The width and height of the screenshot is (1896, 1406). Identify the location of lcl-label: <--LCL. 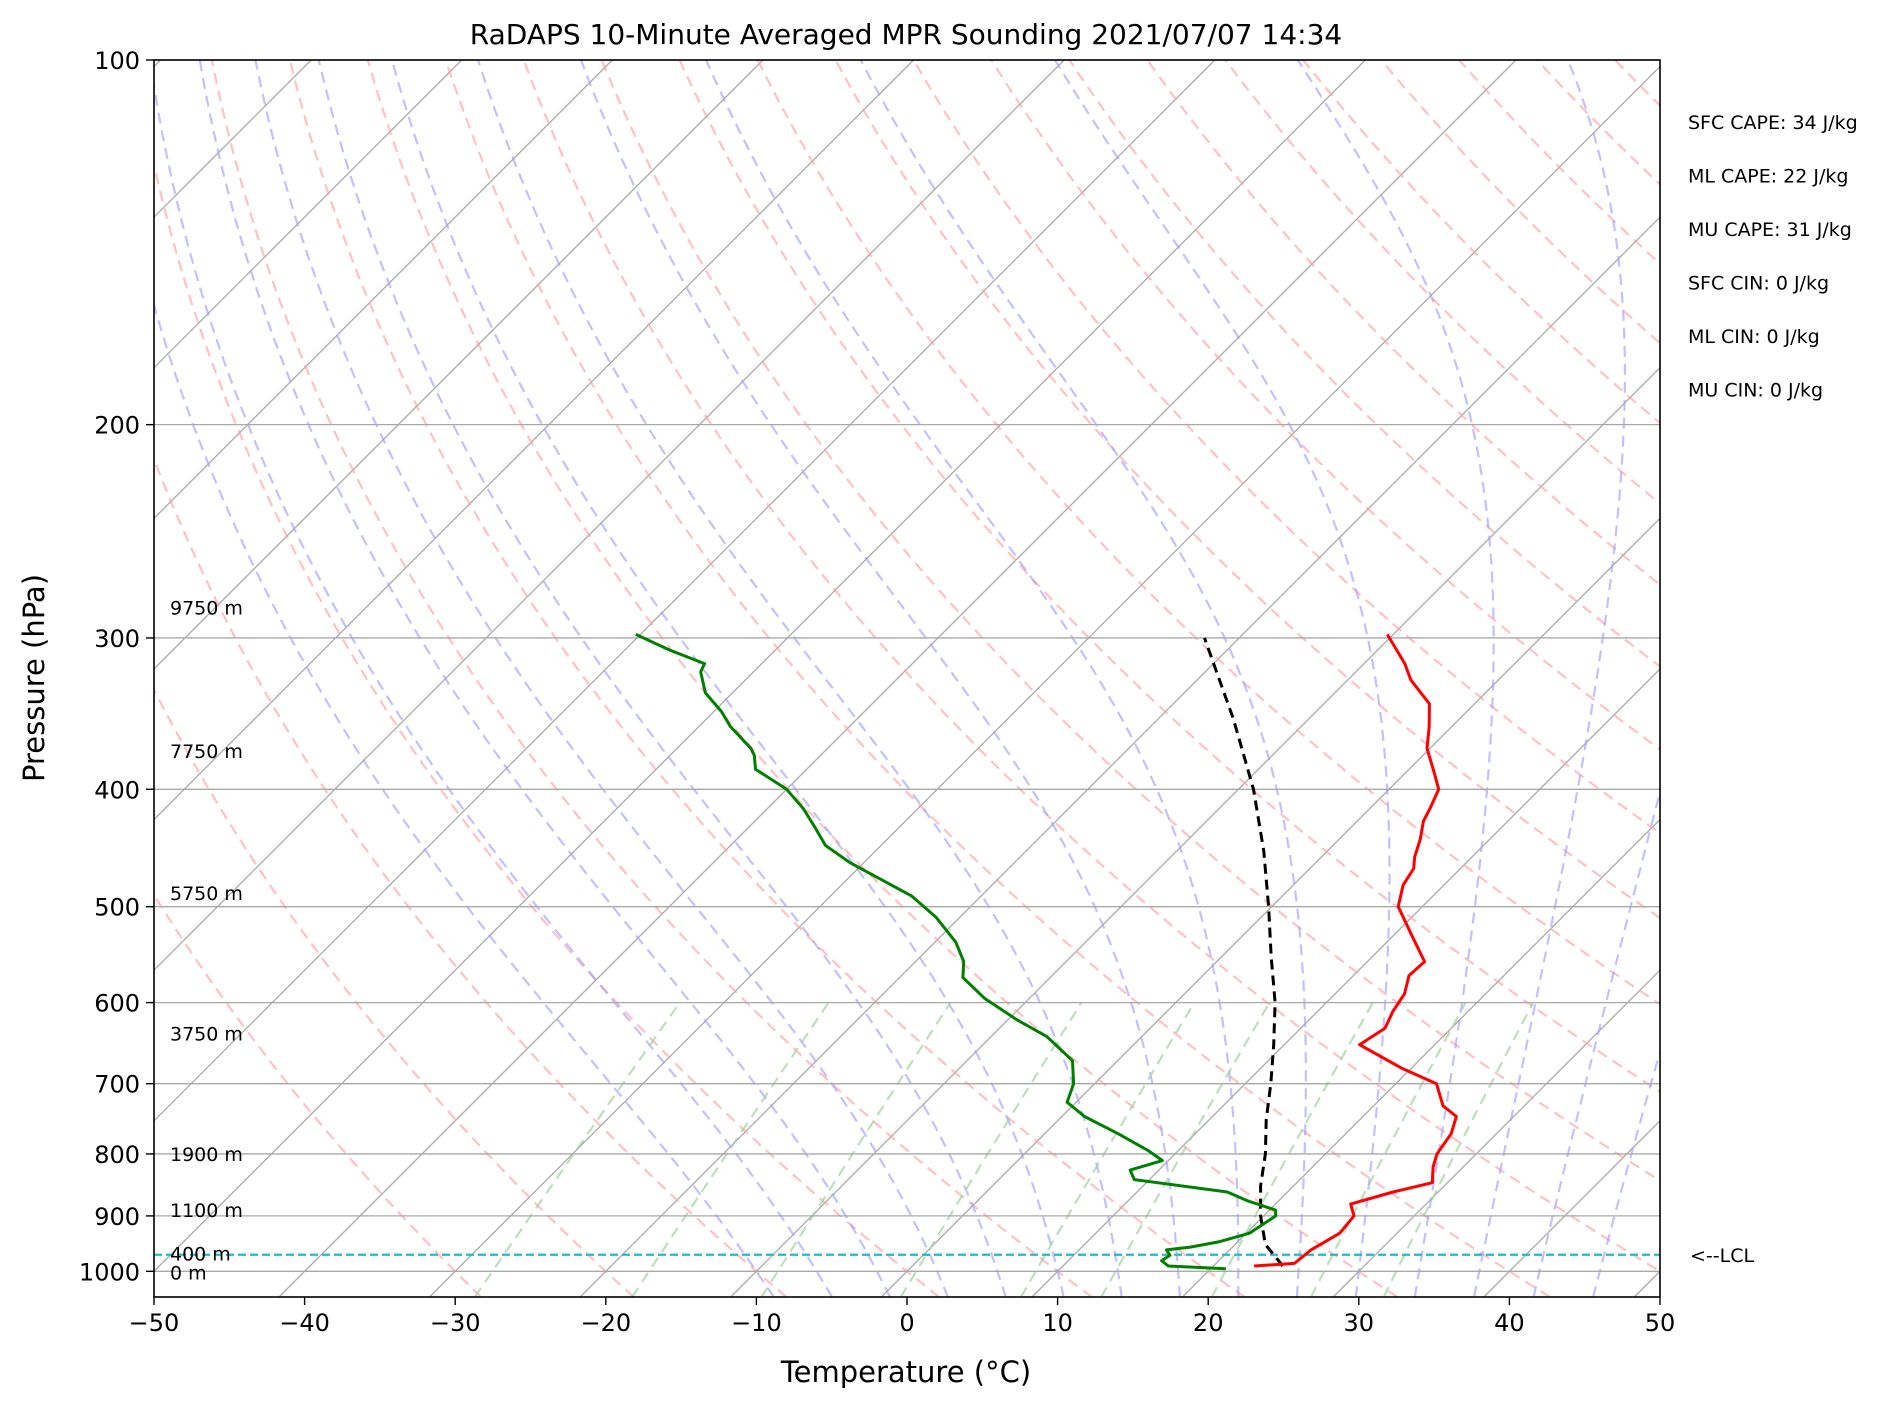
(1722, 1256).